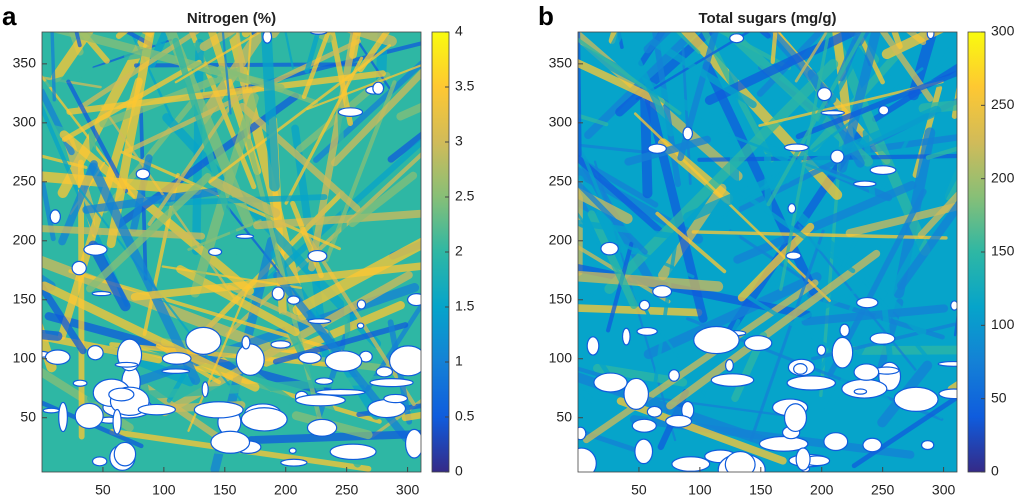 Image resolution: width=1032 pixels, height=503 pixels. What do you see at coordinates (561, 298) in the screenshot?
I see `y-tick-label: 150` at bounding box center [561, 298].